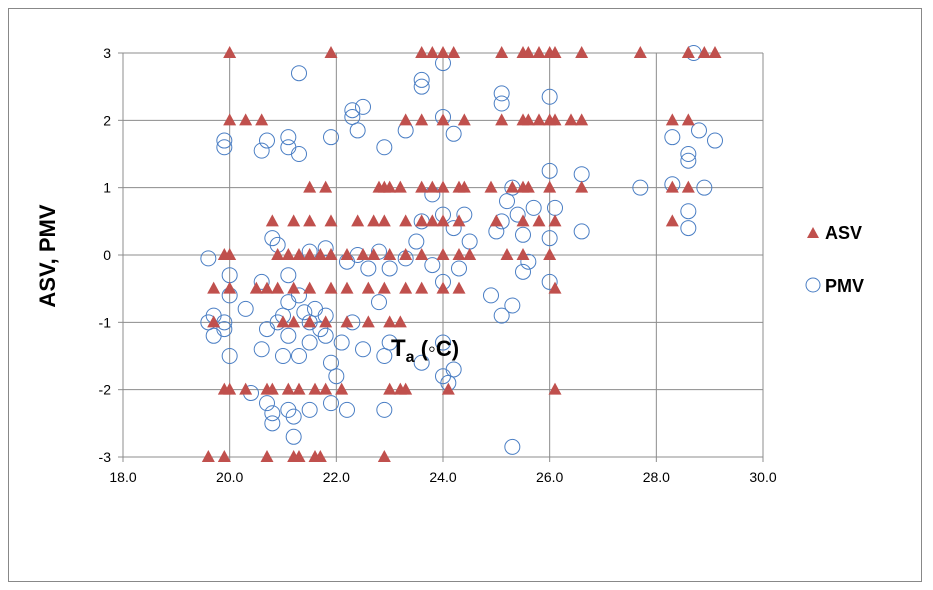 This screenshot has height=590, width=933. I want to click on y-tick-label: 1, so click(107, 188).